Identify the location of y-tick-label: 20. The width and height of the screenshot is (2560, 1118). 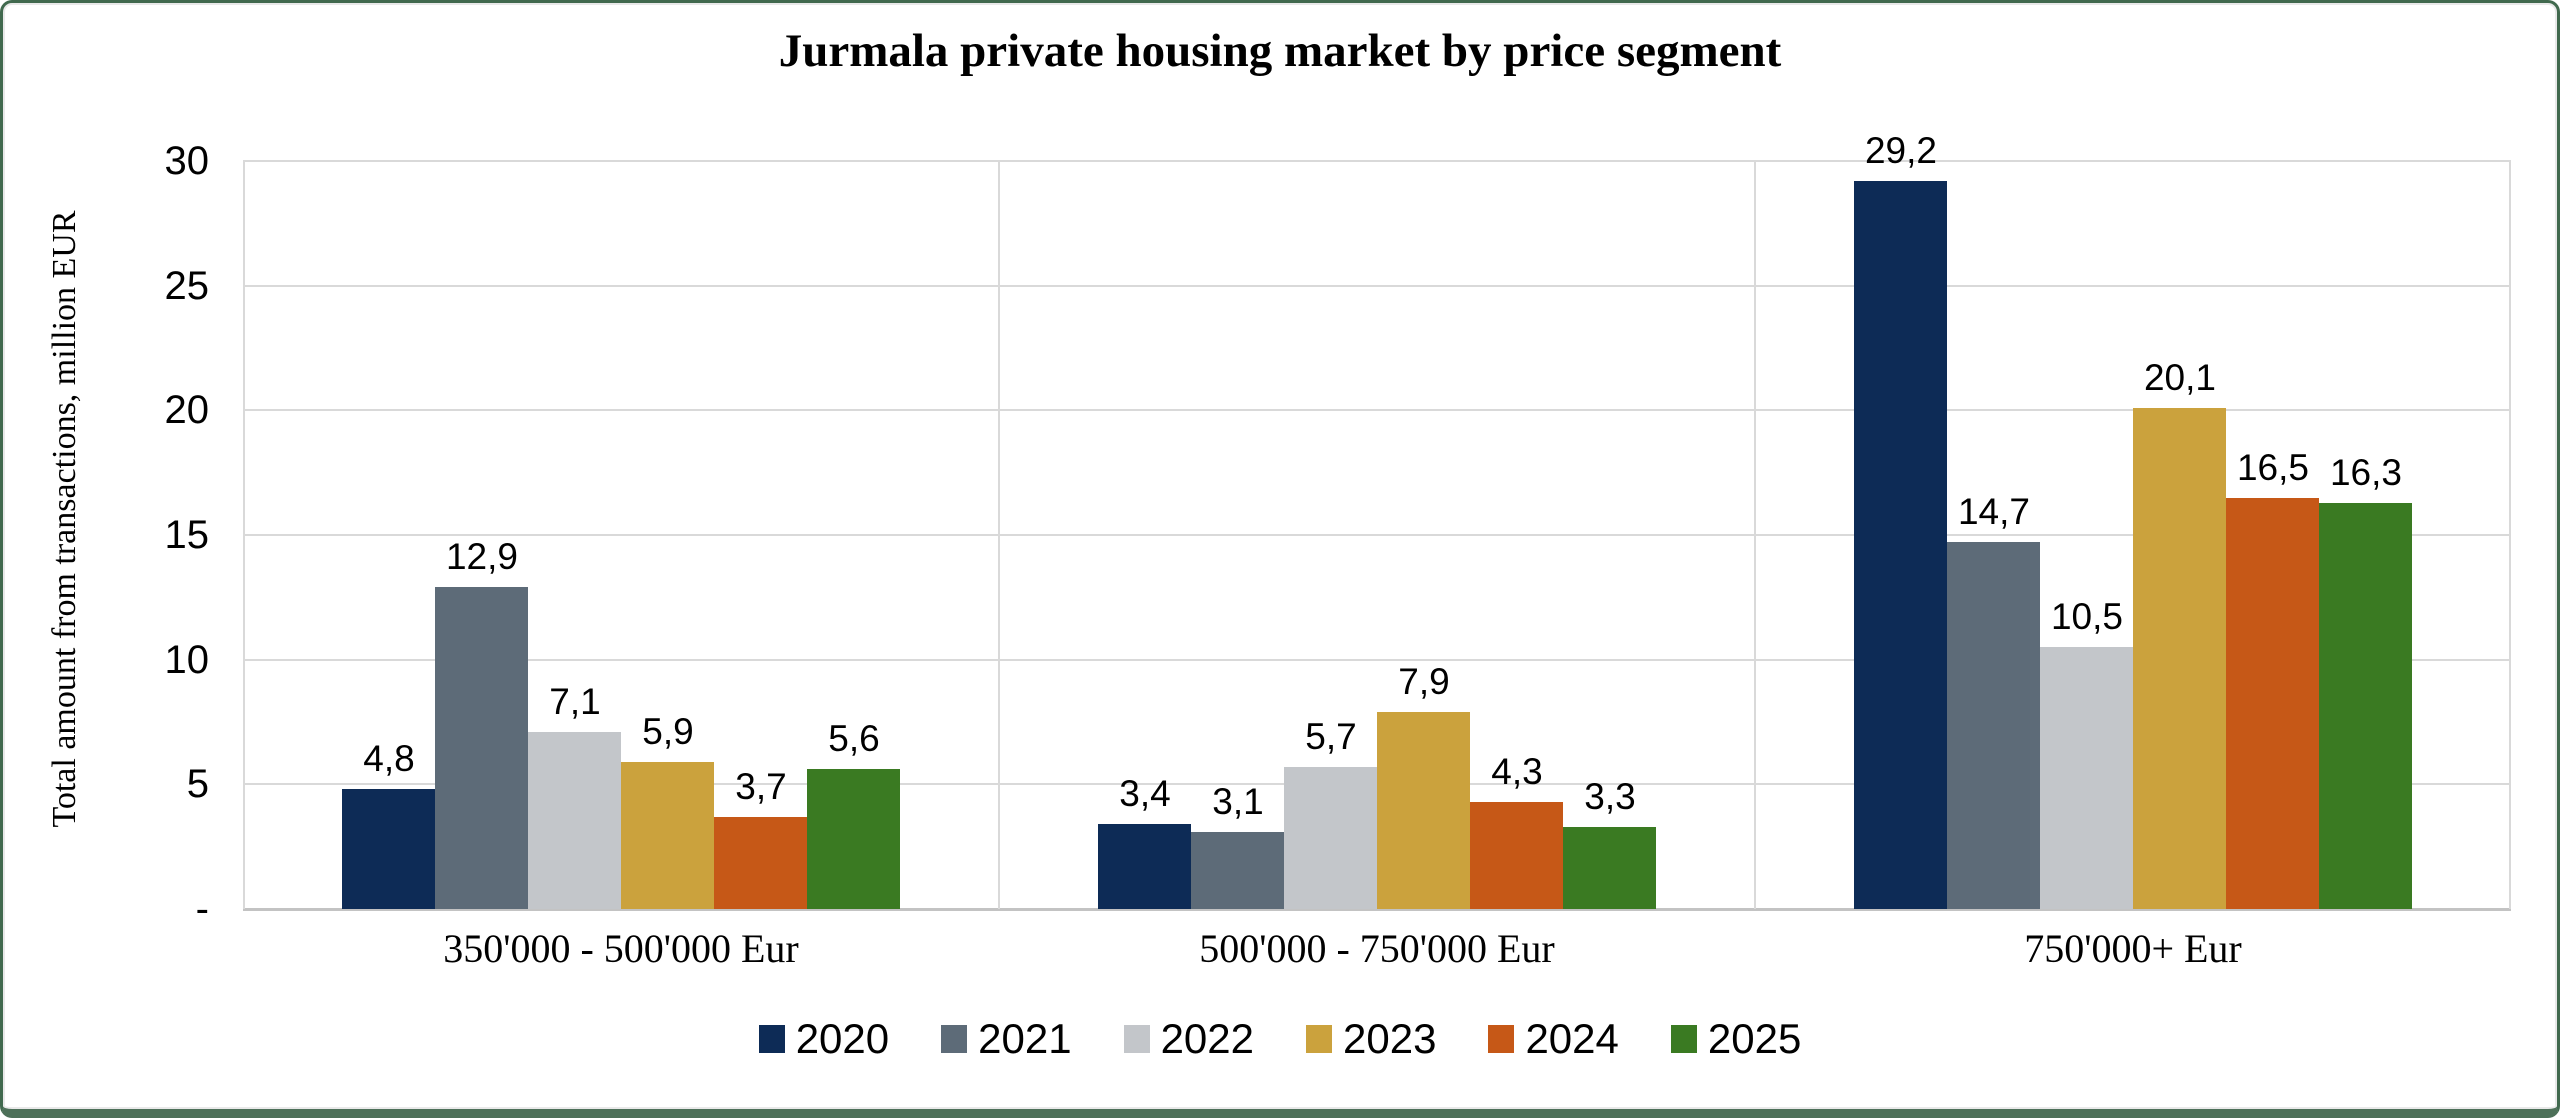
(187, 410).